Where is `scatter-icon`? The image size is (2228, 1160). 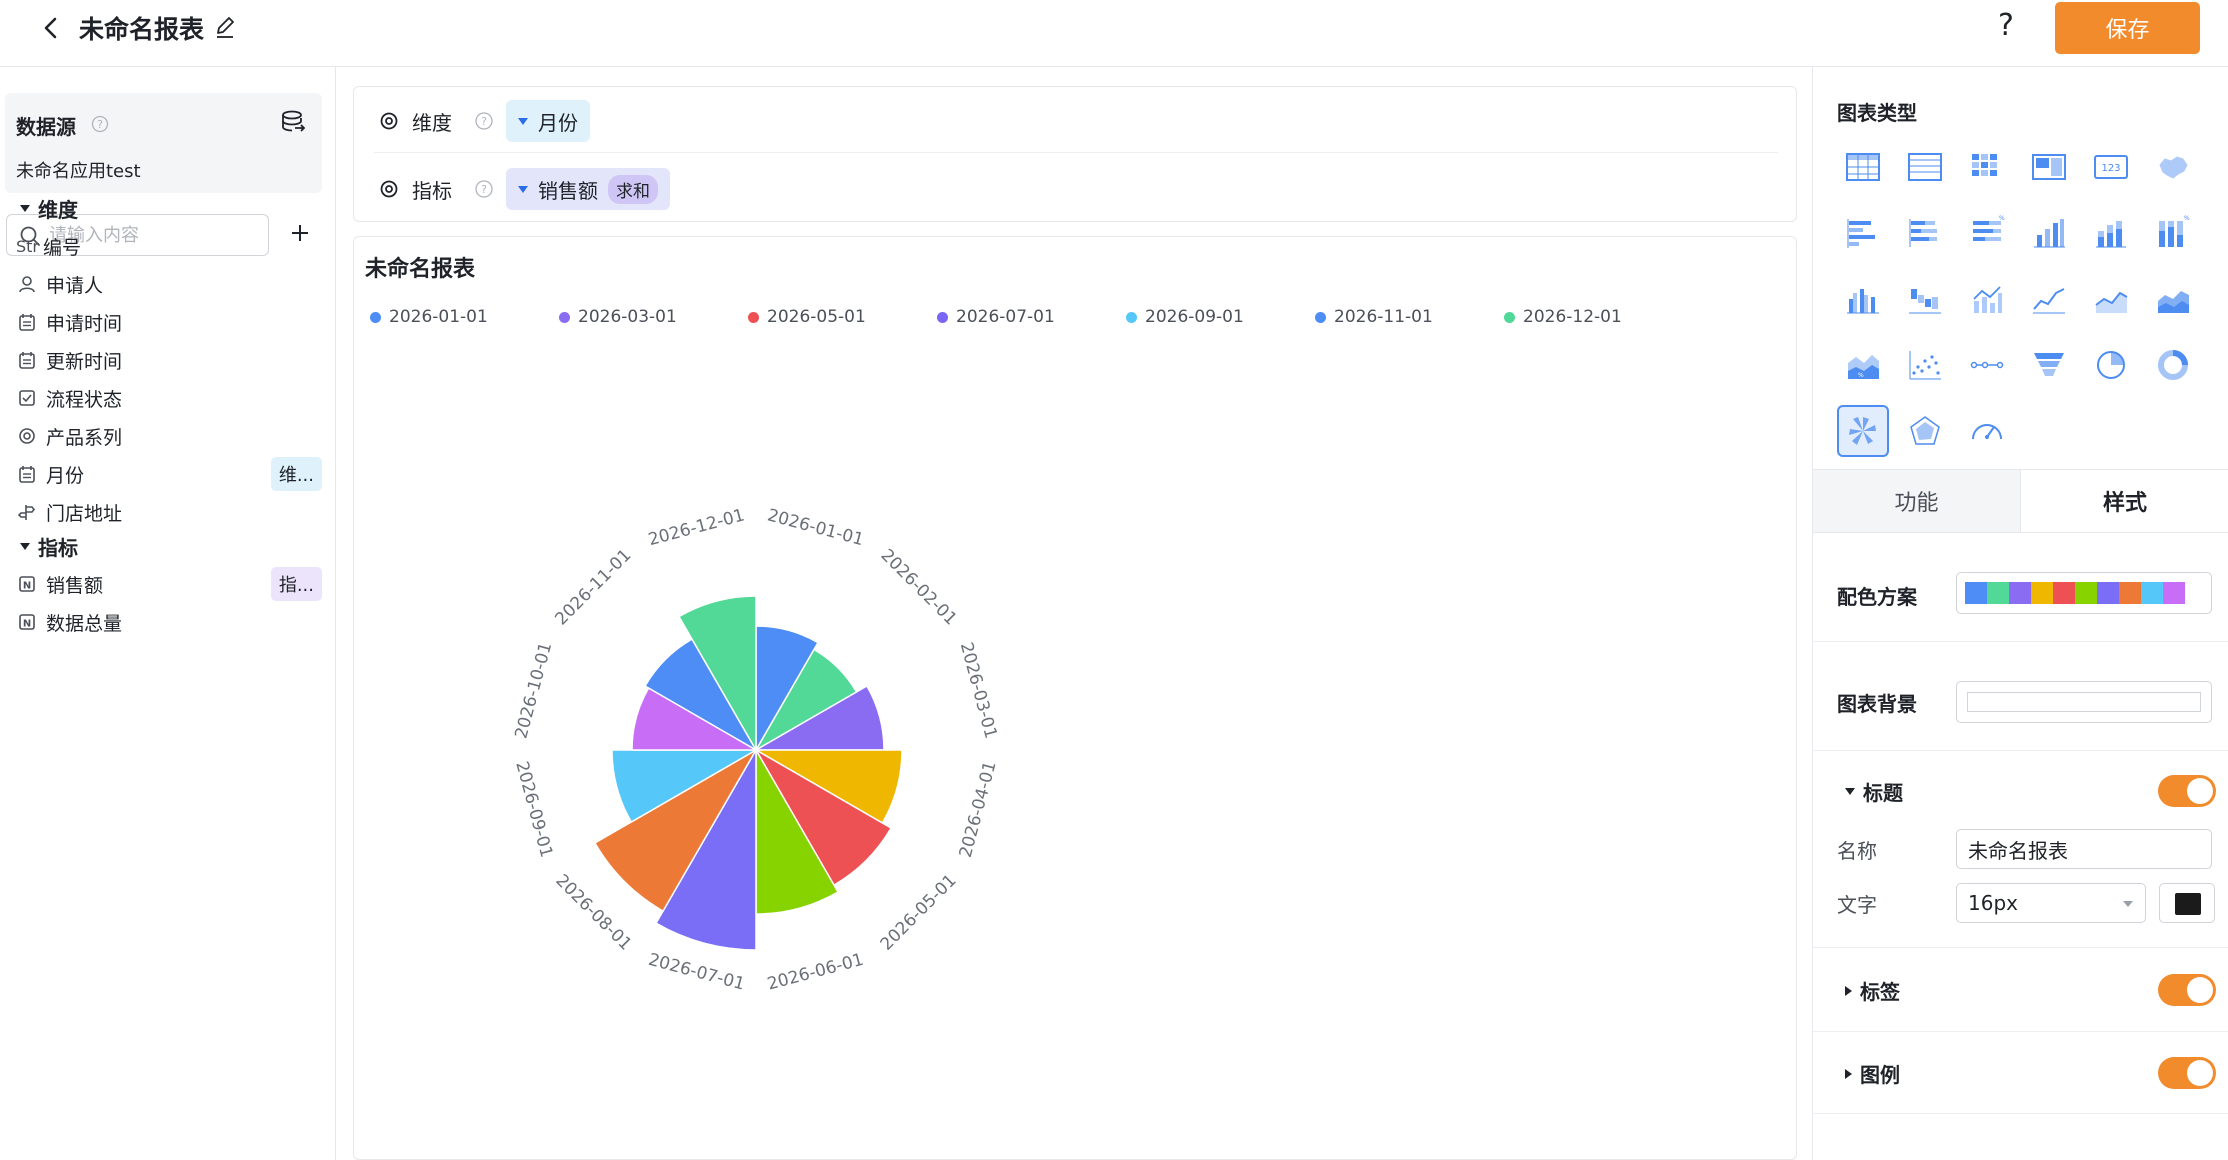
scatter-icon is located at coordinates (1925, 365).